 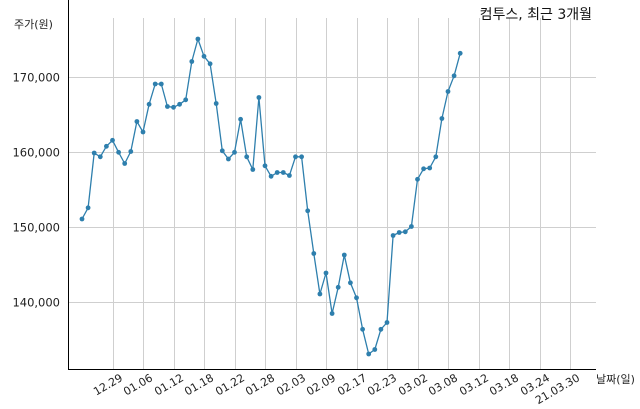 I want to click on x-tick-label: 03.18, so click(x=504, y=384).